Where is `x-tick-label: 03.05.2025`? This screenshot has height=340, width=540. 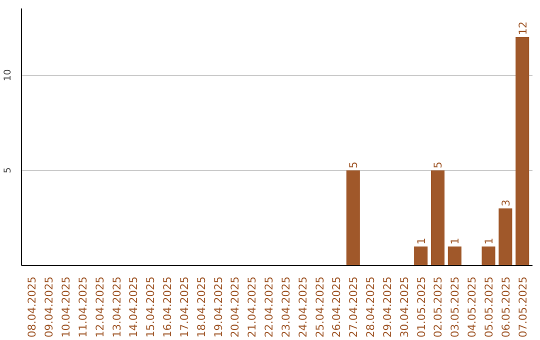 x-tick-label: 03.05.2025 is located at coordinates (455, 307).